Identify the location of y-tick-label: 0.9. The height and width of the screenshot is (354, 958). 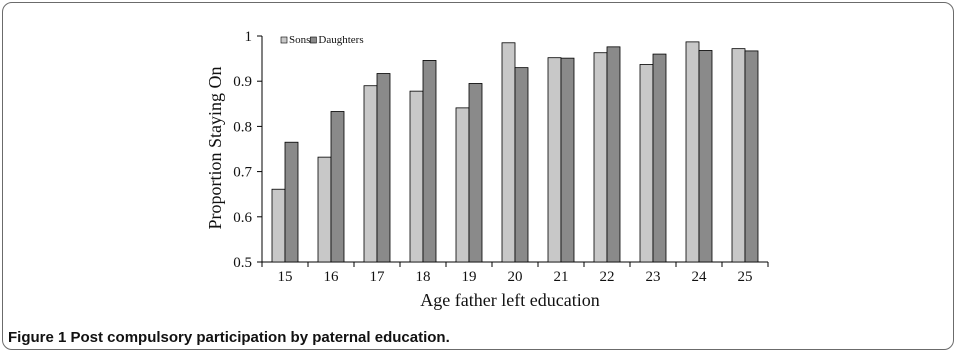
(242, 82).